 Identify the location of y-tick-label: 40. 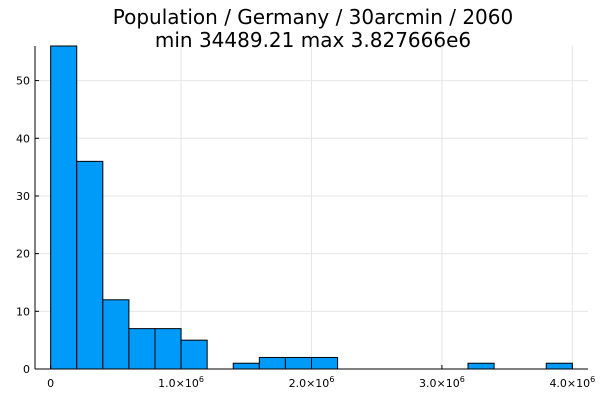
(23, 138).